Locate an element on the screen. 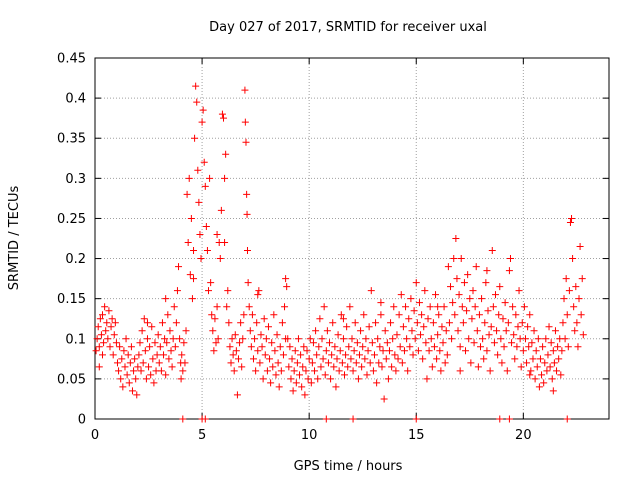  y-tick-label: 0.2 is located at coordinates (75, 259).